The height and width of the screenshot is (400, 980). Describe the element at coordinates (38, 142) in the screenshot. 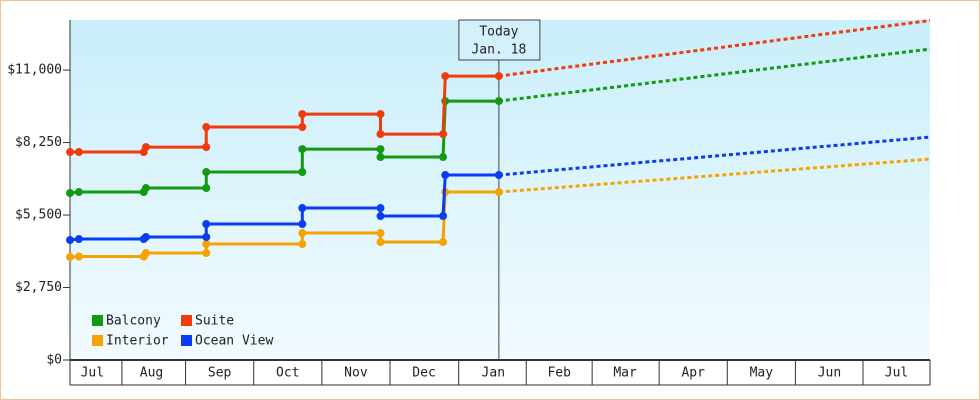

I see `y-tick-label: $8,250` at that location.